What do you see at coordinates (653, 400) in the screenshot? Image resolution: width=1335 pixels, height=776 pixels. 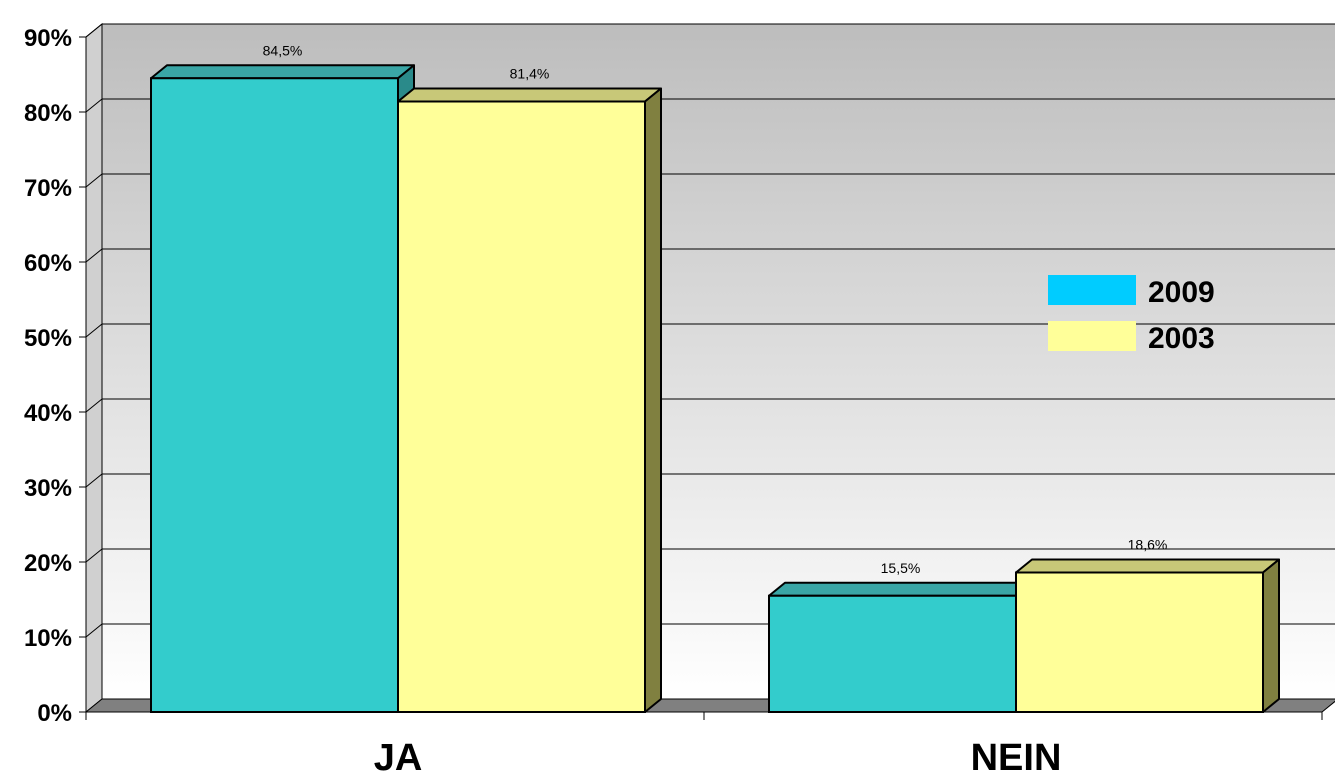 I see `bar-side-2003-JA` at bounding box center [653, 400].